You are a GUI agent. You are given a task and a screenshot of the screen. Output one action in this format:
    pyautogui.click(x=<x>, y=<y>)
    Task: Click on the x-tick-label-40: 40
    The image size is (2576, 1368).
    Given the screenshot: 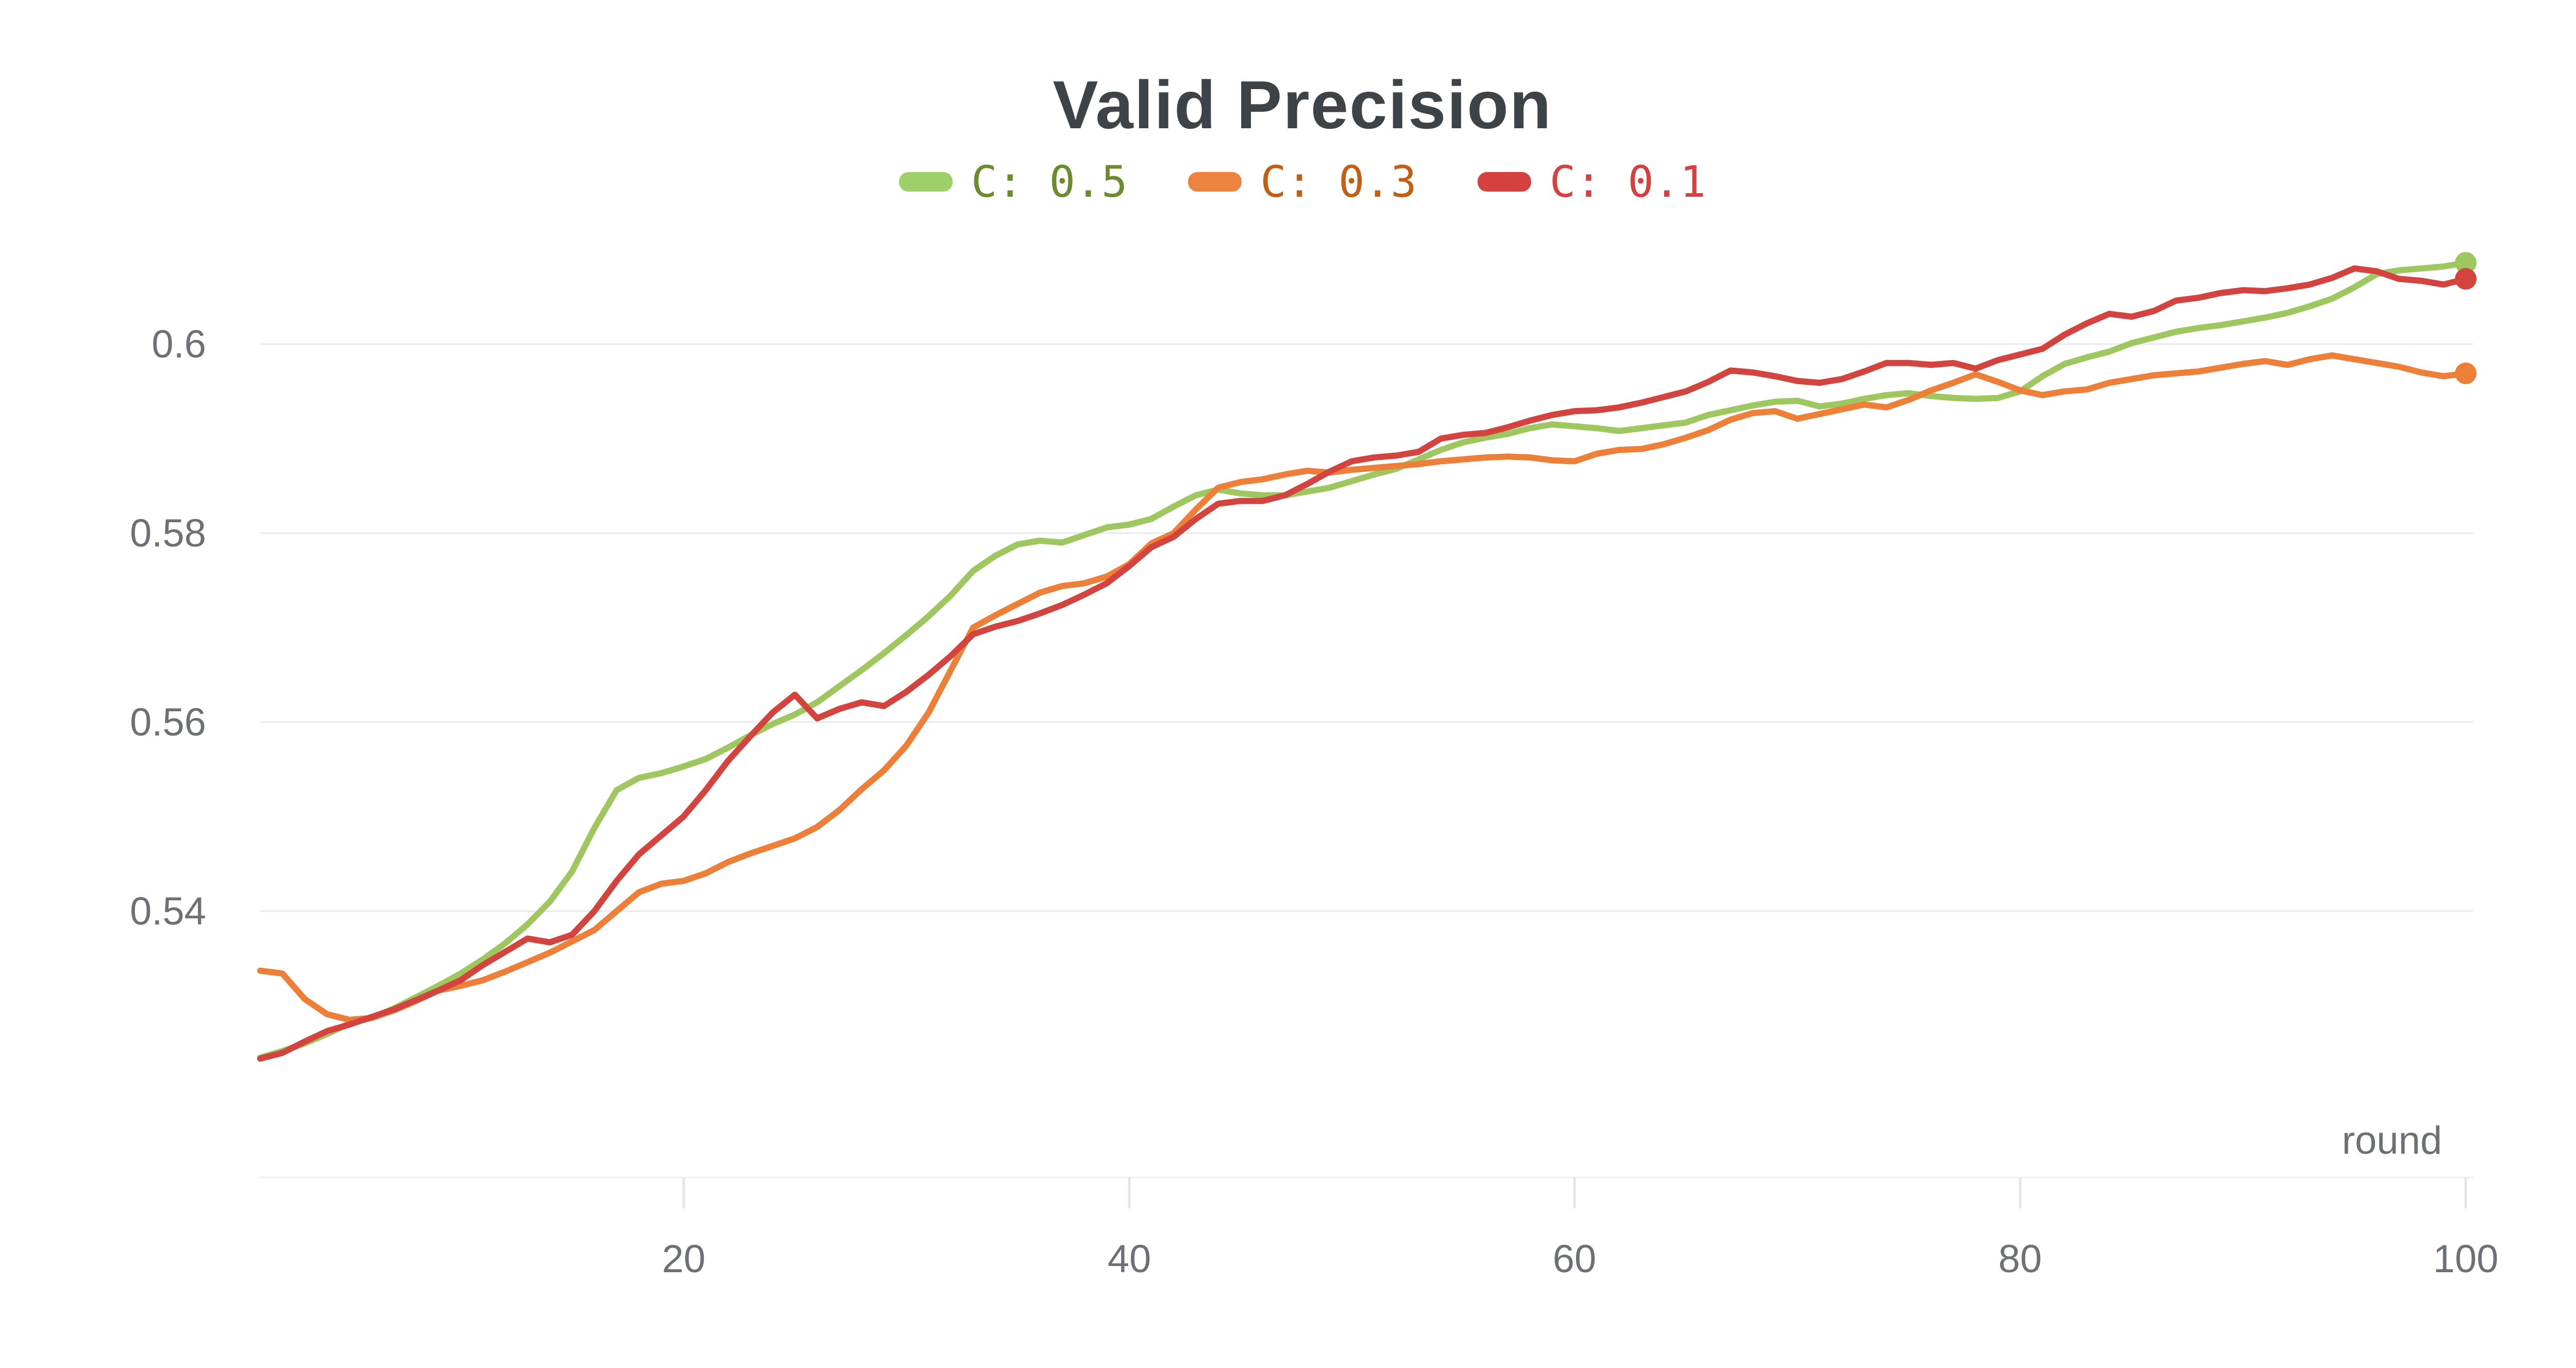 What is the action you would take?
    pyautogui.click(x=1129, y=1259)
    